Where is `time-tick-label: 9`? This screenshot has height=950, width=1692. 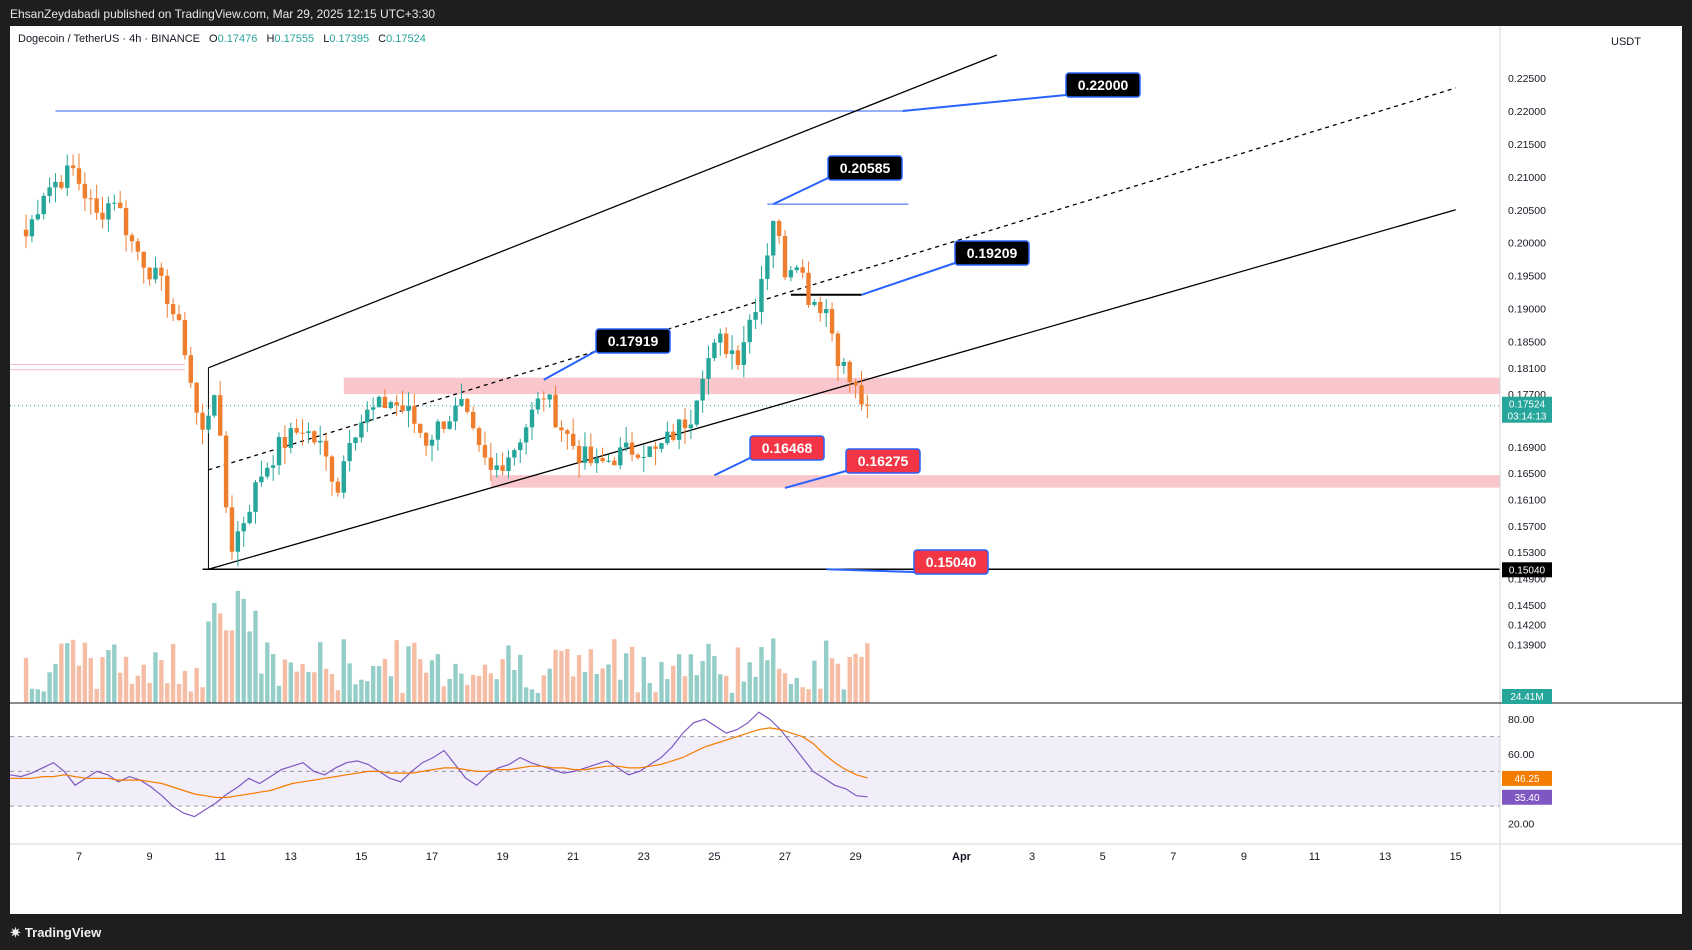
time-tick-label: 9 is located at coordinates (1244, 857).